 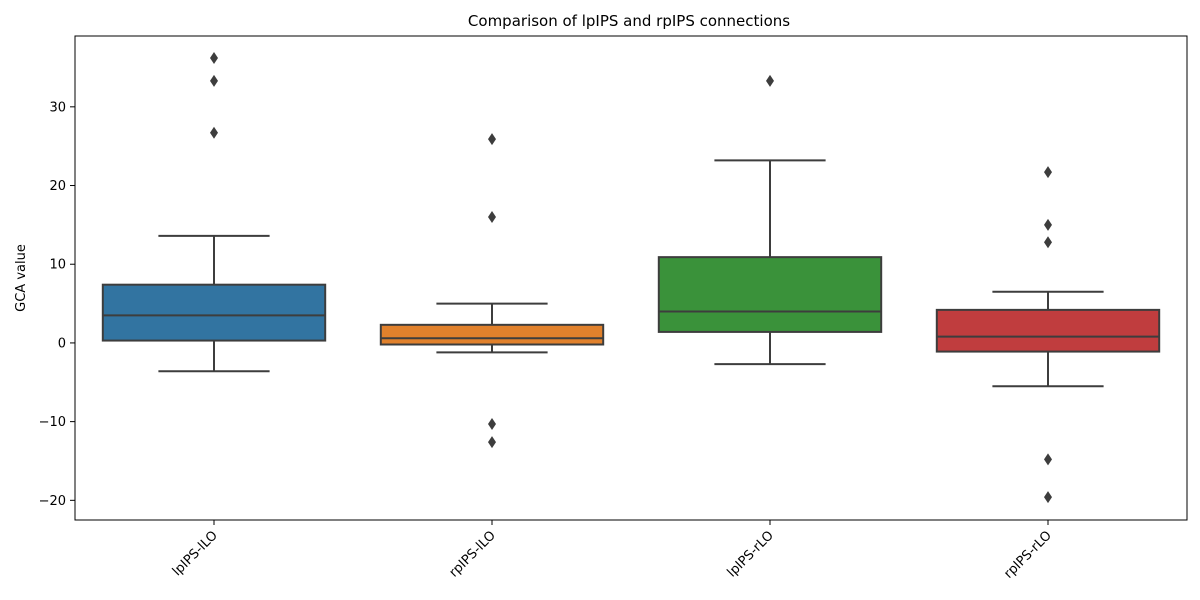 What do you see at coordinates (57, 265) in the screenshot?
I see `y-tick-label: 10` at bounding box center [57, 265].